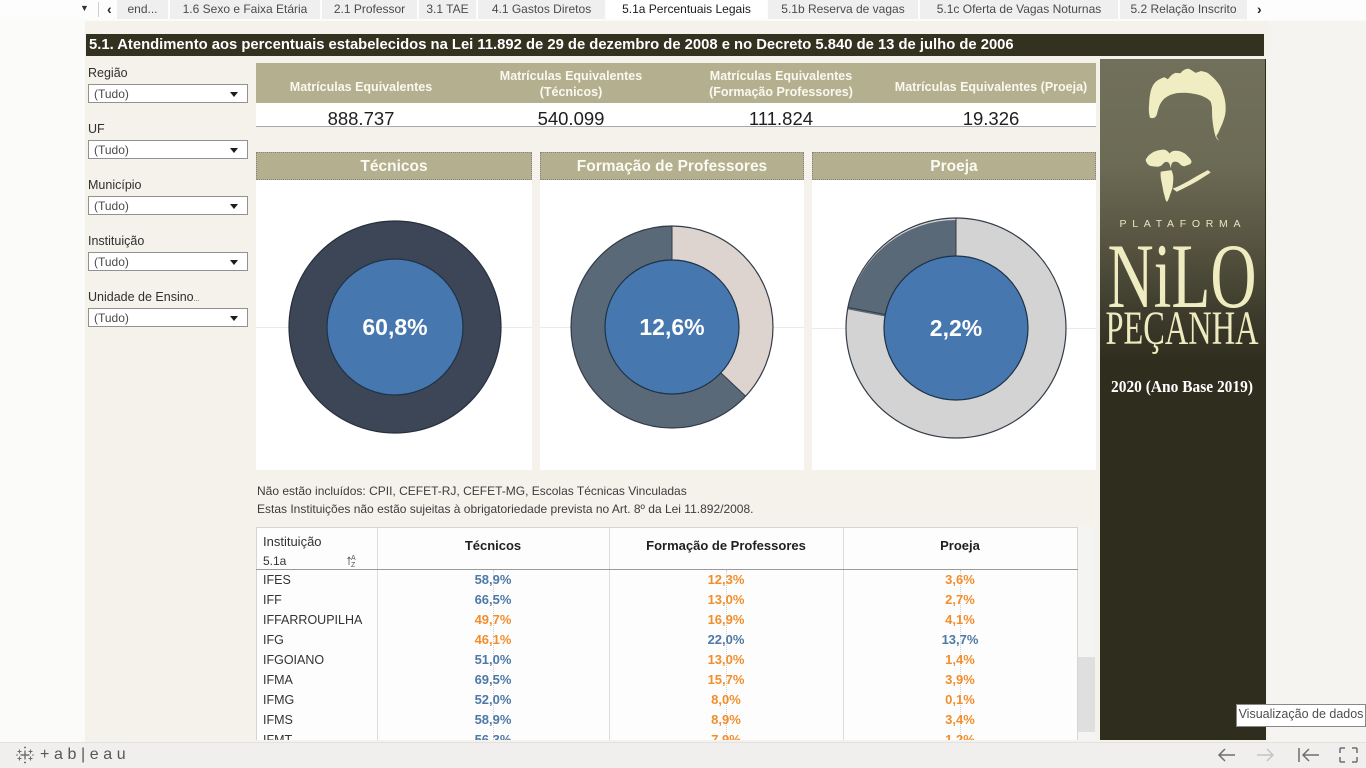 This screenshot has height=768, width=1366. I want to click on svg-text: PLATAFORMA, so click(1183, 224).